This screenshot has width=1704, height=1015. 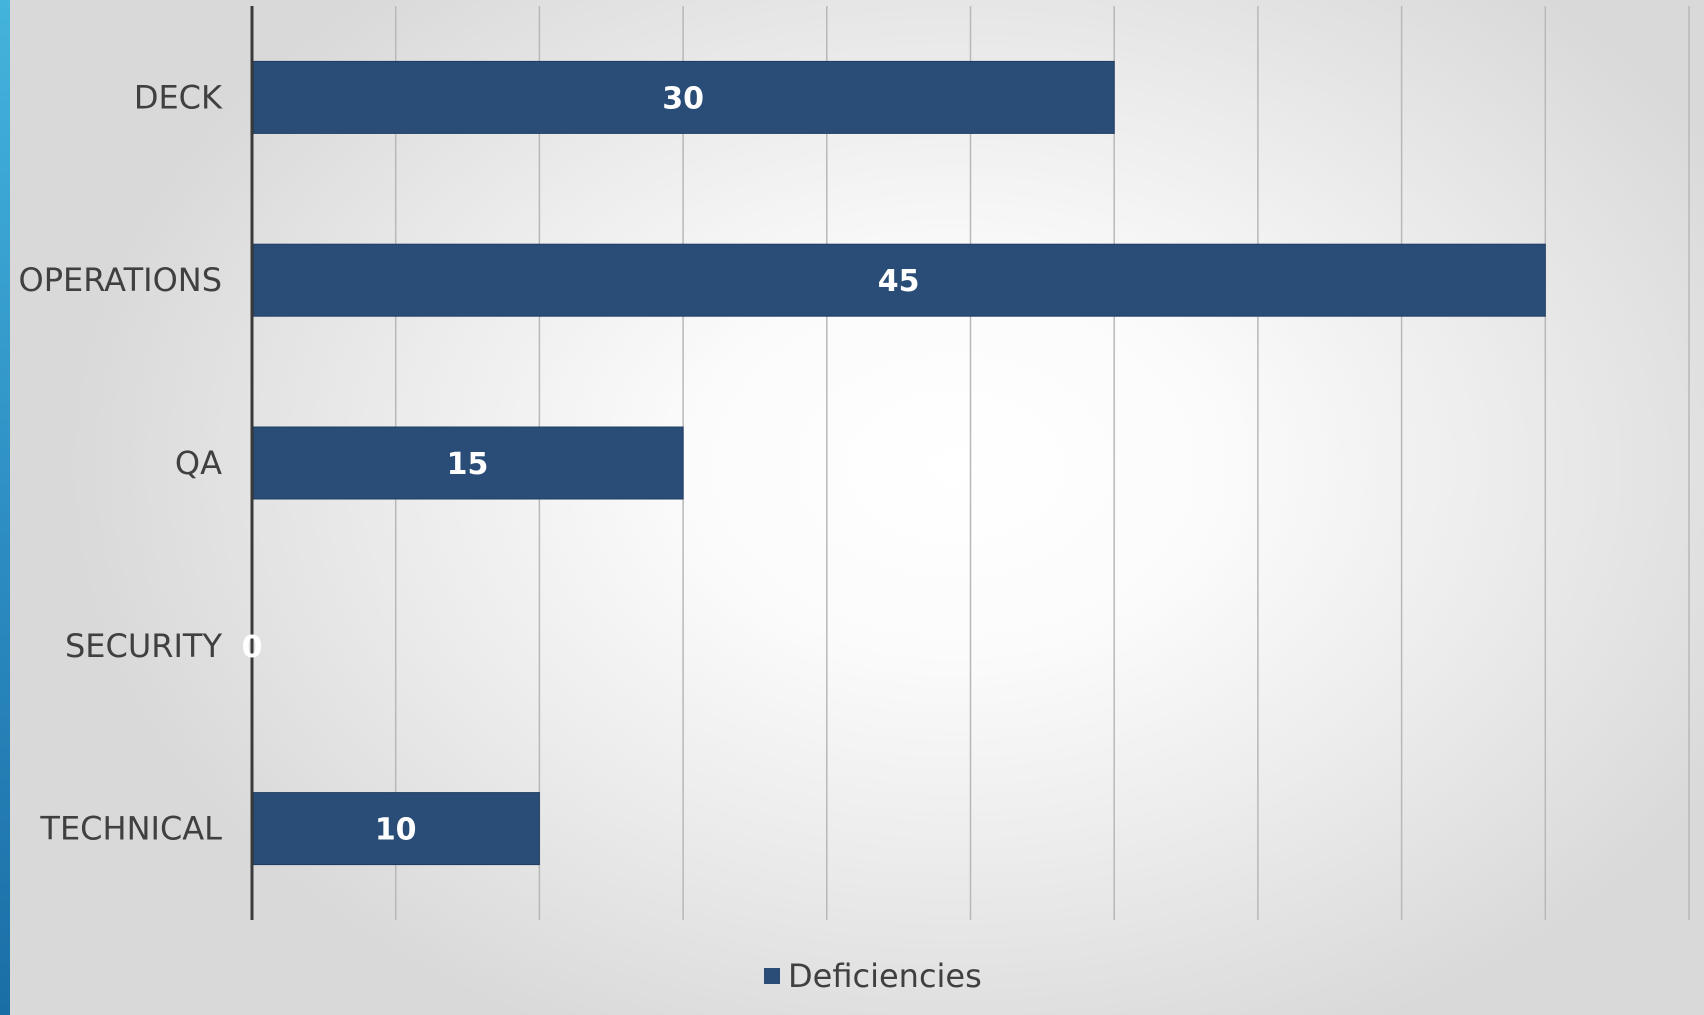 I want to click on data-label-qa: 15, so click(x=468, y=464).